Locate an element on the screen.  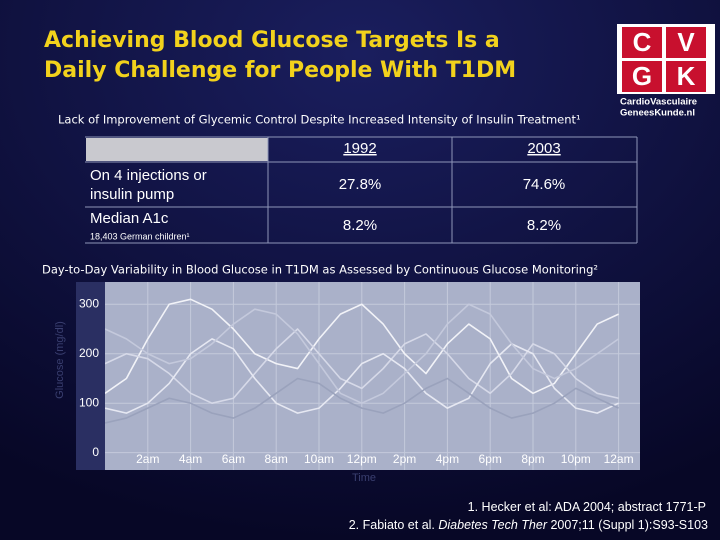
x-tick-label: 8pm is located at coordinates (532, 459).